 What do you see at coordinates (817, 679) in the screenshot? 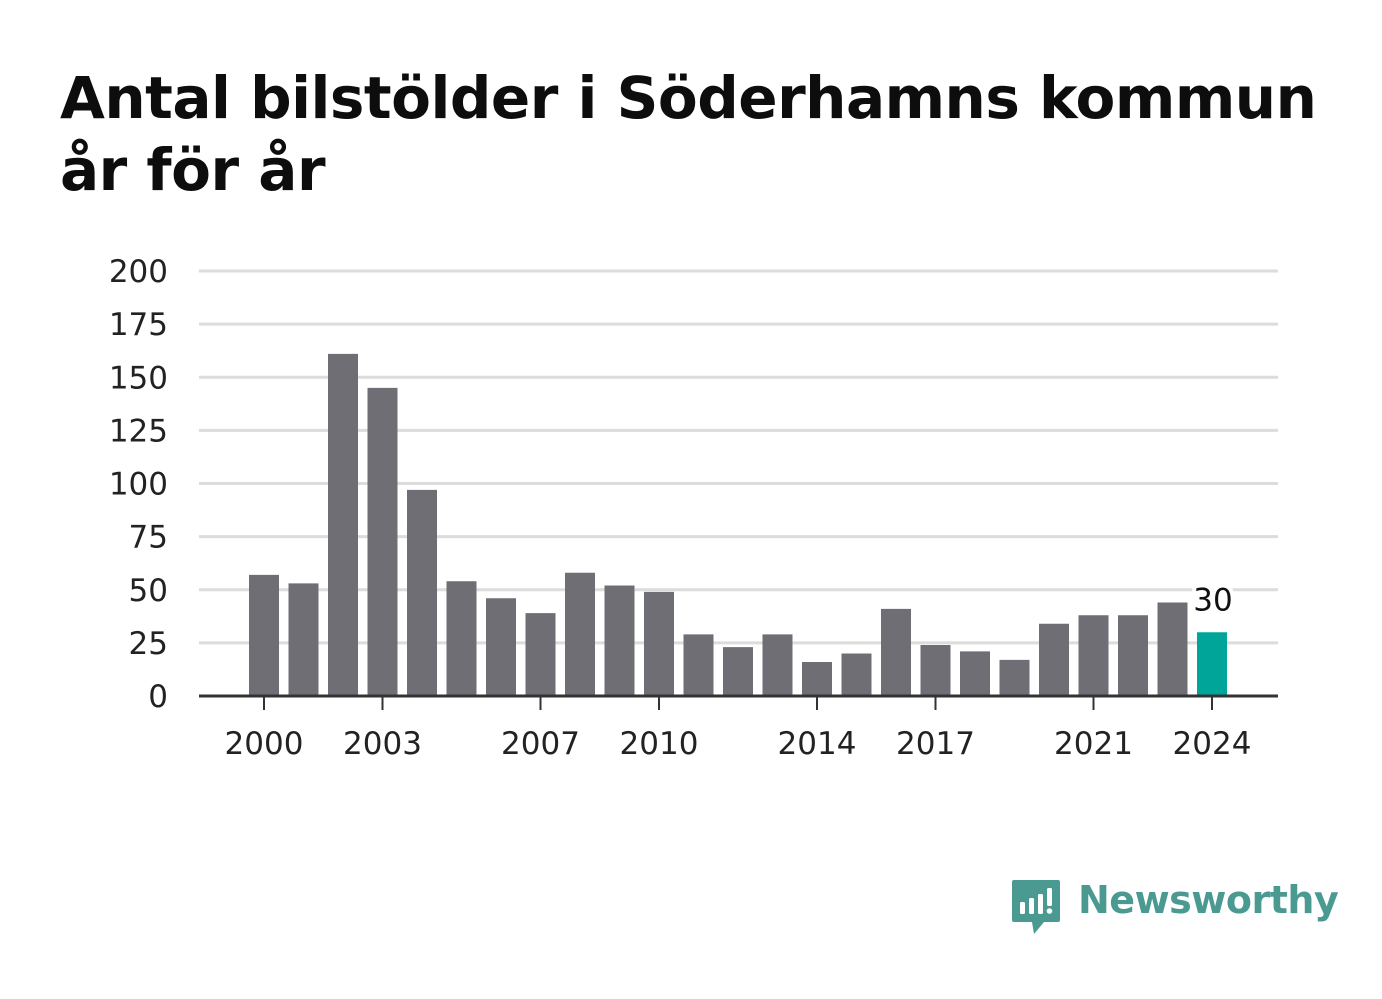
I see `bar-2014` at bounding box center [817, 679].